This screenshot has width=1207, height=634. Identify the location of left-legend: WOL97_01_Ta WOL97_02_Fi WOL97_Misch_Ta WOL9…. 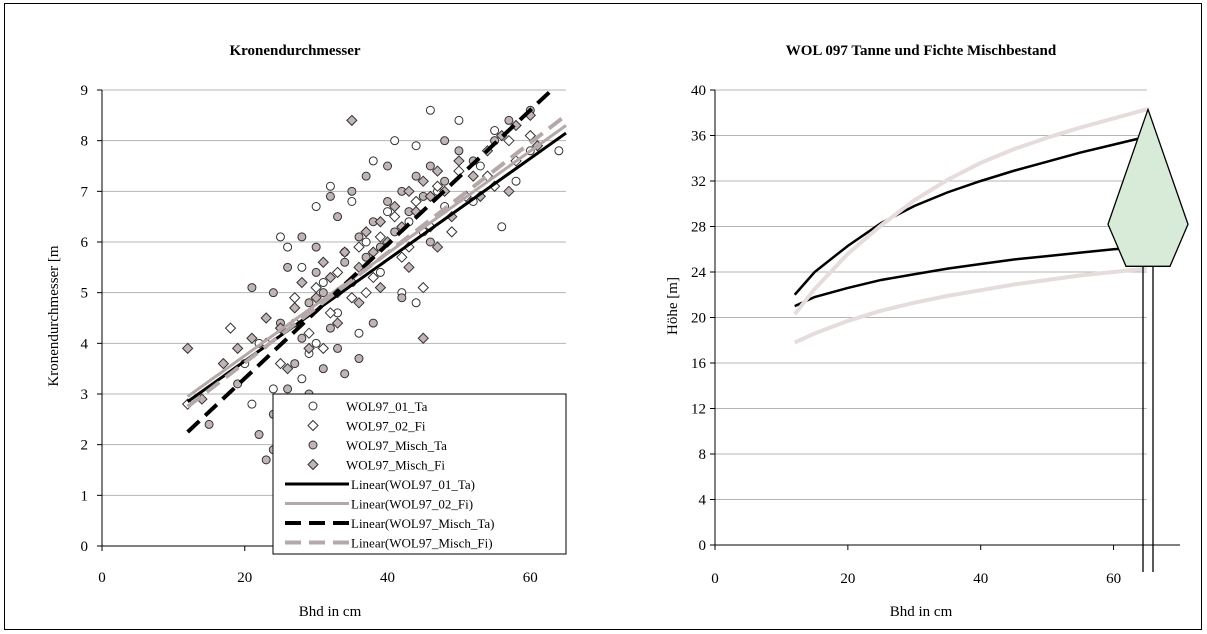
(419, 474).